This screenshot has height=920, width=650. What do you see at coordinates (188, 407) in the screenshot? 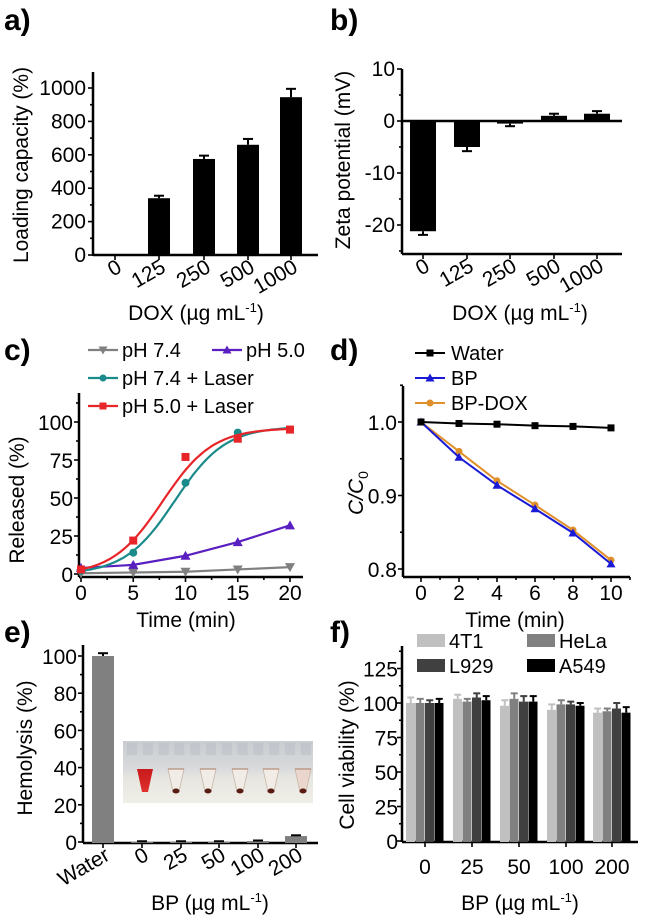
I see `legend-label: pH 5.0 + Laser` at bounding box center [188, 407].